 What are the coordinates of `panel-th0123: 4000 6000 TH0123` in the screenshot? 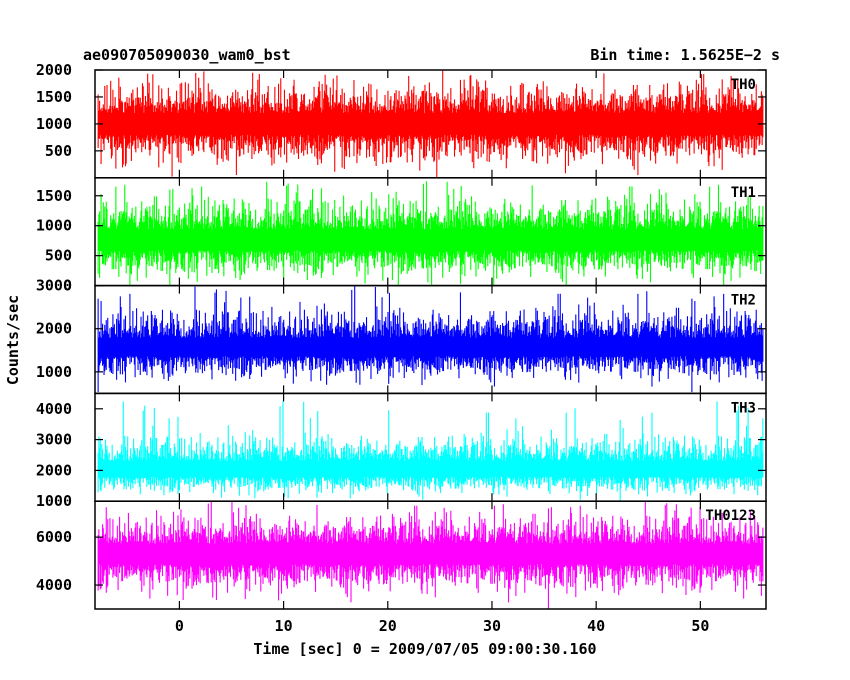 It's located at (401, 555).